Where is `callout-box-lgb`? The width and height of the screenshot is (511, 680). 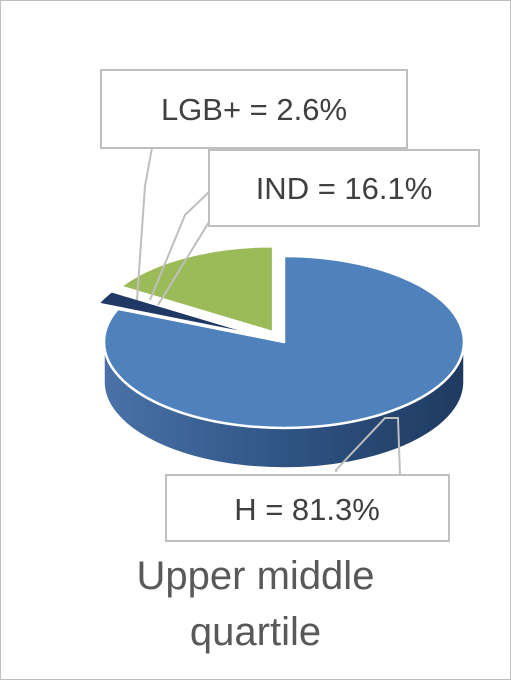 callout-box-lgb is located at coordinates (254, 109).